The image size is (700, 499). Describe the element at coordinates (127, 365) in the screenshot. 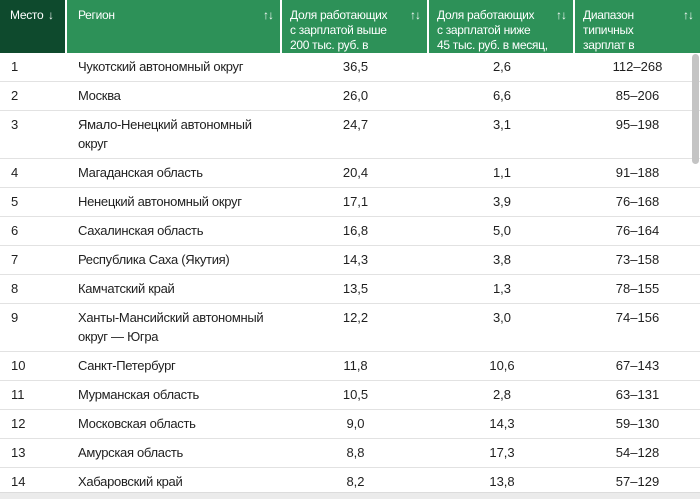

I see `region-cell: Санкт-Петербург` at that location.